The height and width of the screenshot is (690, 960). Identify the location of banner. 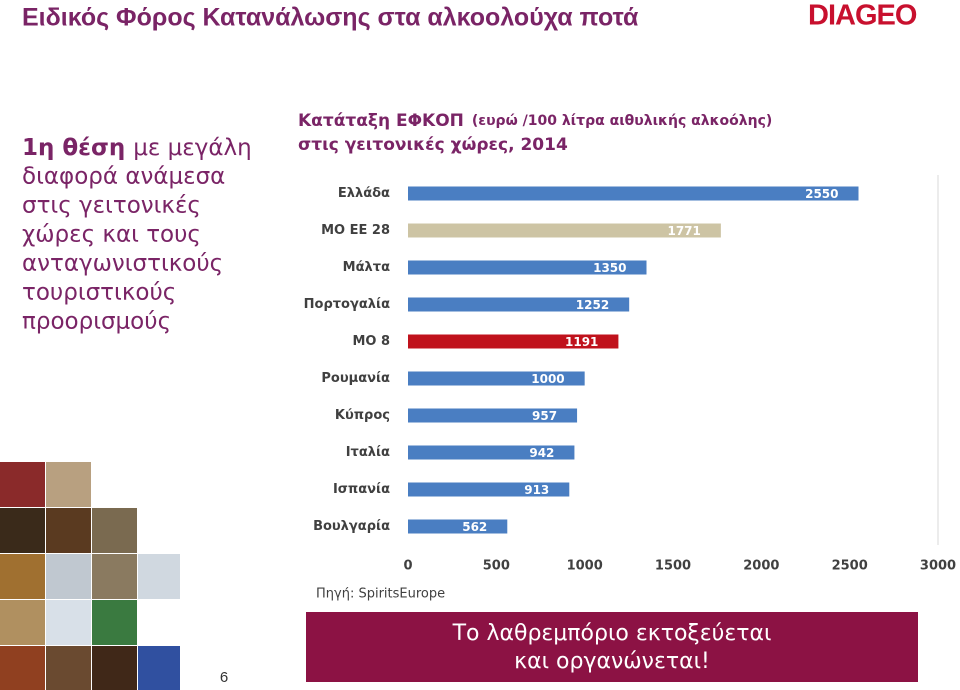
(612, 647).